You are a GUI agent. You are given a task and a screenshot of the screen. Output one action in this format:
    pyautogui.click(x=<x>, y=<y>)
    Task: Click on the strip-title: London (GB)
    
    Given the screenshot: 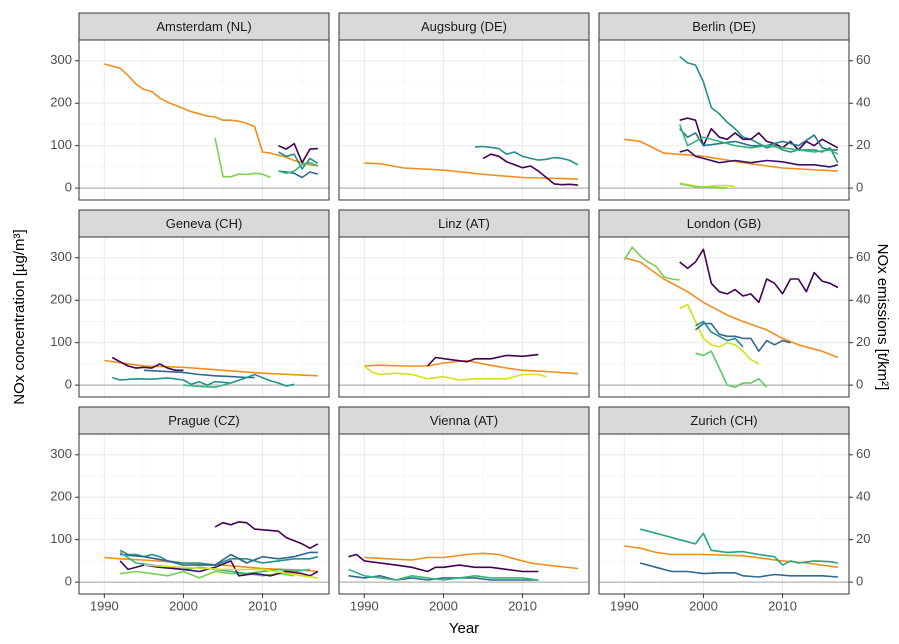 What is the action you would take?
    pyautogui.click(x=724, y=223)
    